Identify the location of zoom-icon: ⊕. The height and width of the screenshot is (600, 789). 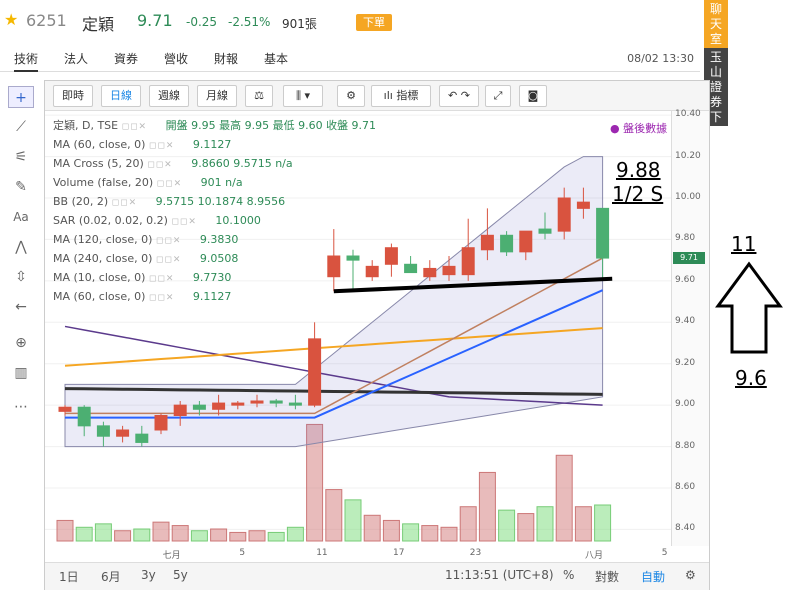
(21, 343).